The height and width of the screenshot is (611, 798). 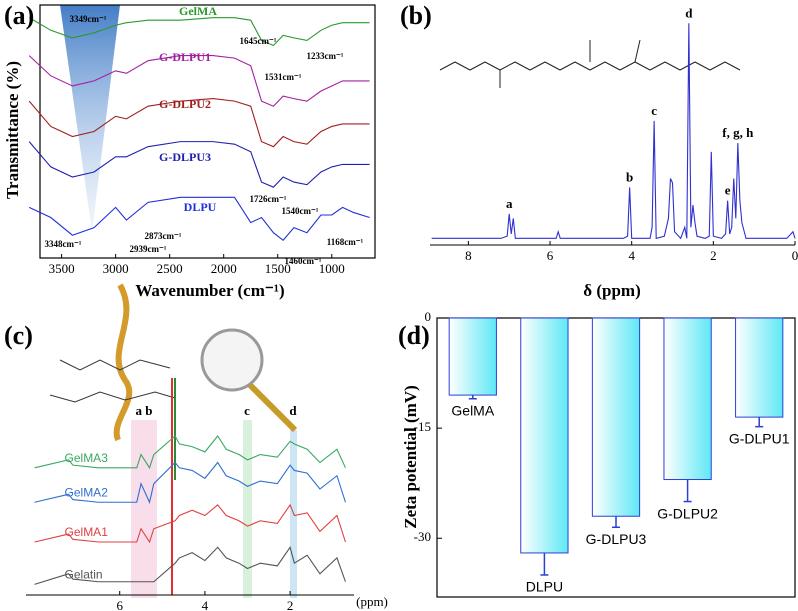 I want to click on x-tick-label: 2000, so click(x=224, y=268).